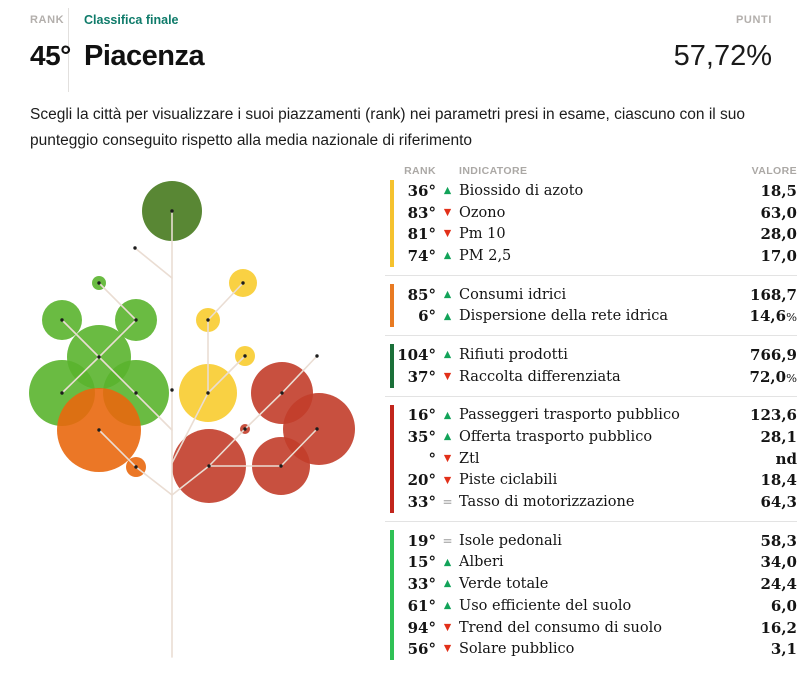  Describe the element at coordinates (778, 190) in the screenshot. I see `indicator-value-number: 18,5` at that location.